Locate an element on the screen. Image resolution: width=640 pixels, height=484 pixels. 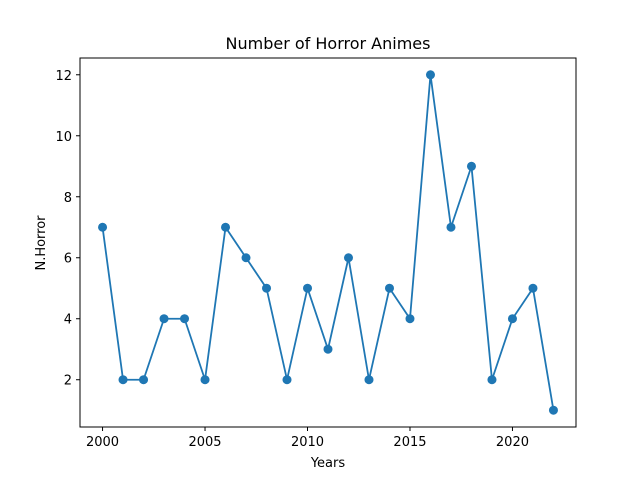
data-point-2022 is located at coordinates (553, 410).